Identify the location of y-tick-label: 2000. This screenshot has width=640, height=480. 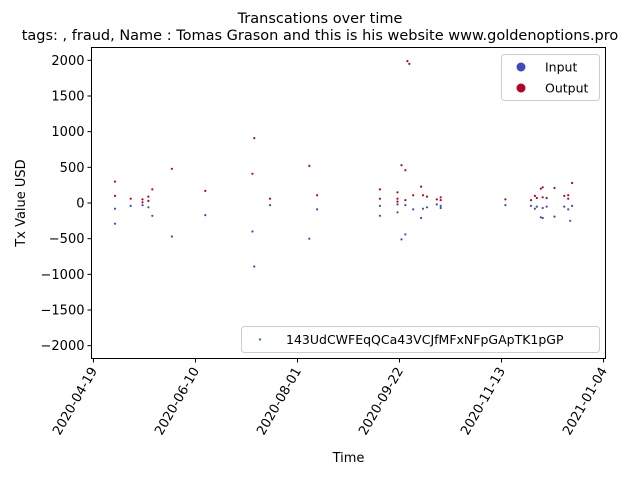
(67, 61).